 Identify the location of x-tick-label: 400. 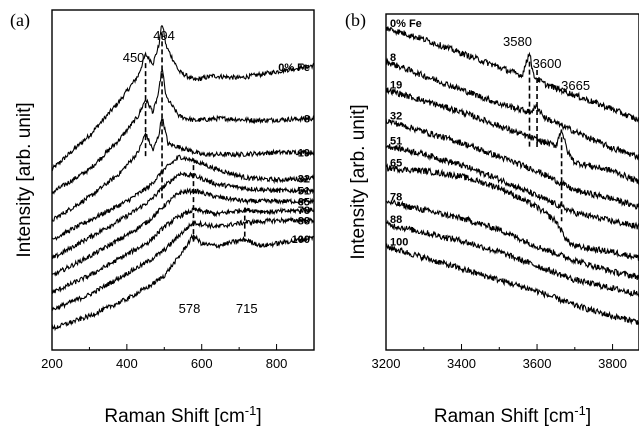
(127, 363).